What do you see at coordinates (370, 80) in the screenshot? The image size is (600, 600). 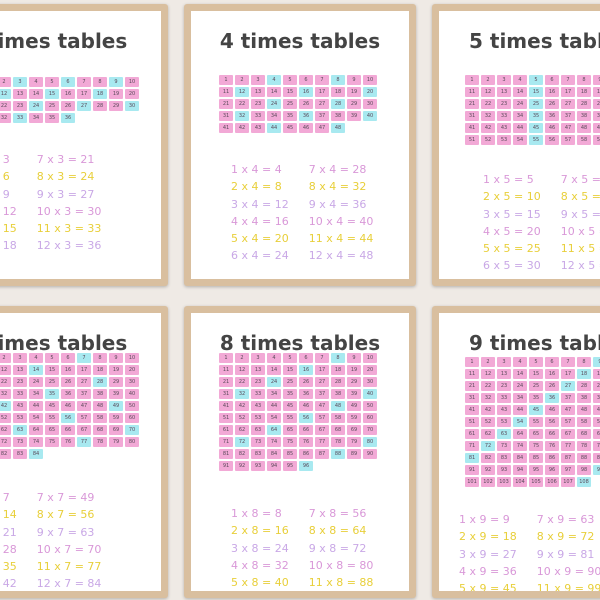 I see `grid-cell: 10` at bounding box center [370, 80].